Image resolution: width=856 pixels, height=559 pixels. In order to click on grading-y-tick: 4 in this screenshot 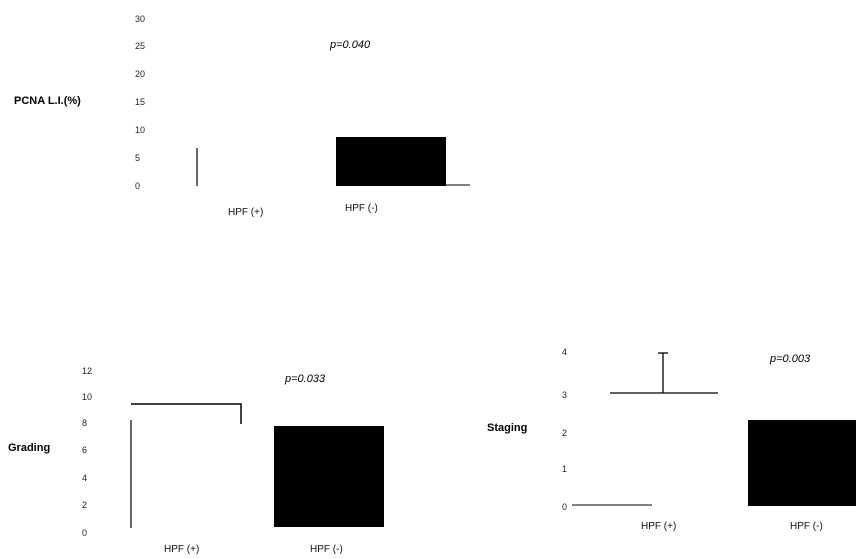, I will do `click(84, 478)`.